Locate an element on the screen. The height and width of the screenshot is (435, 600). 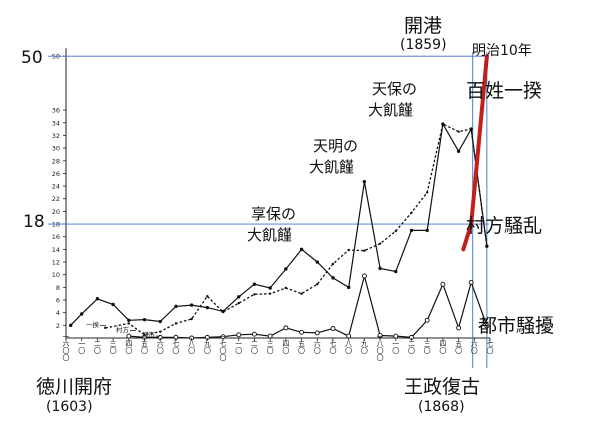
y-tick-label: 24 is located at coordinates (56, 187).